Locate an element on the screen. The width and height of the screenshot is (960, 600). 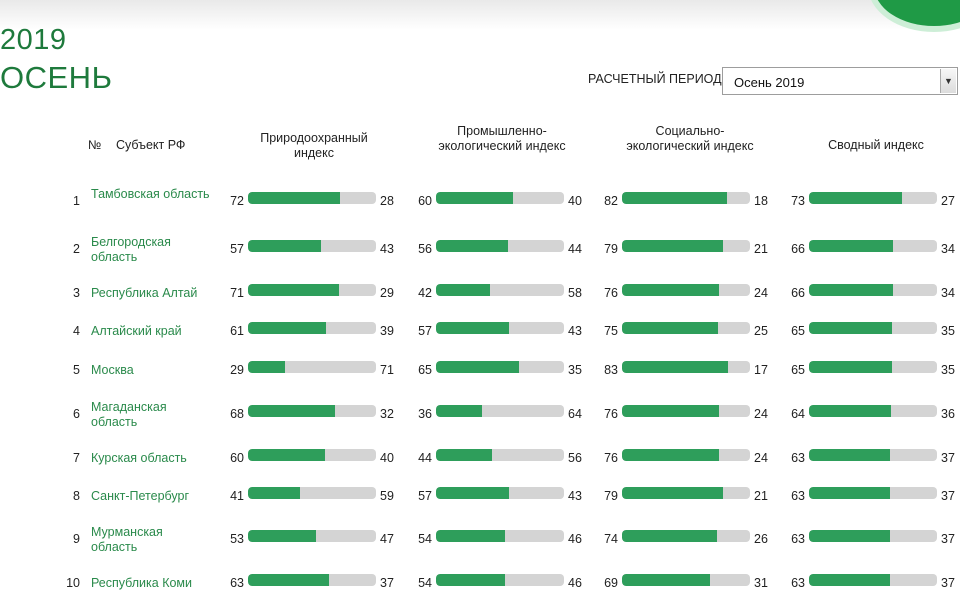
index-remainder: 28 is located at coordinates (387, 201).